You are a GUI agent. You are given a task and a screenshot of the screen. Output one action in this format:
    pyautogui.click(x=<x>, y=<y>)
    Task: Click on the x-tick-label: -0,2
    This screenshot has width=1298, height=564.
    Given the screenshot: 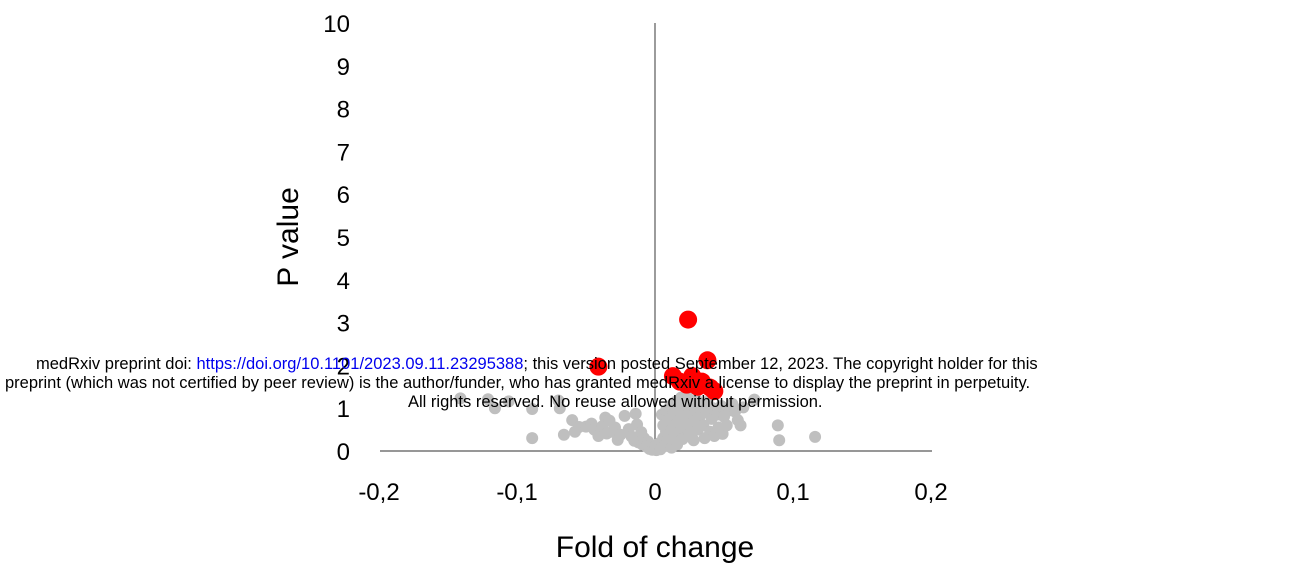 What is the action you would take?
    pyautogui.click(x=378, y=492)
    